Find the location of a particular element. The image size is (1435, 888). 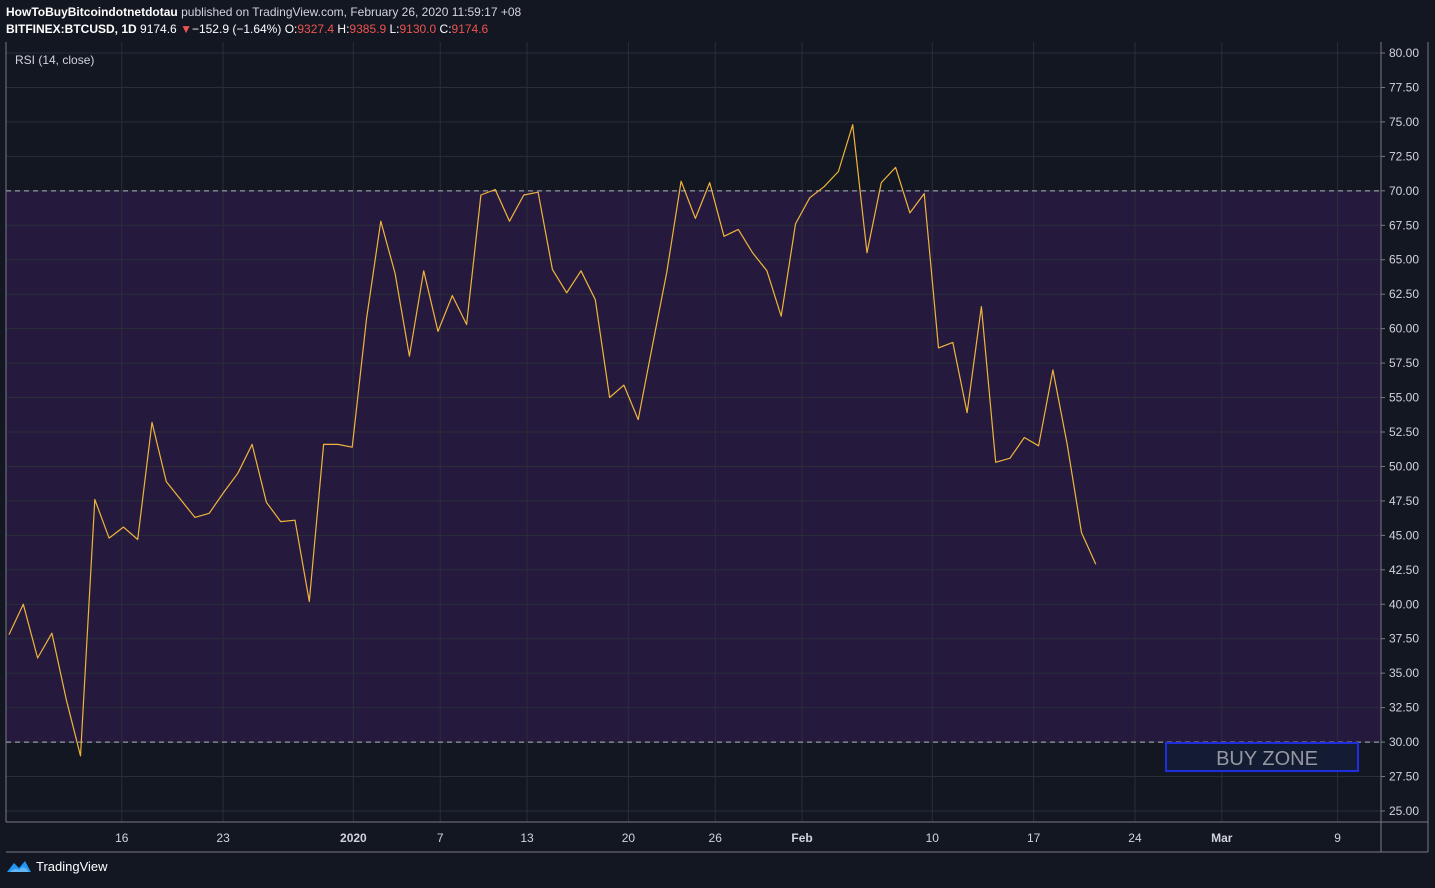

y-tick-label: 40.00 is located at coordinates (1404, 604).